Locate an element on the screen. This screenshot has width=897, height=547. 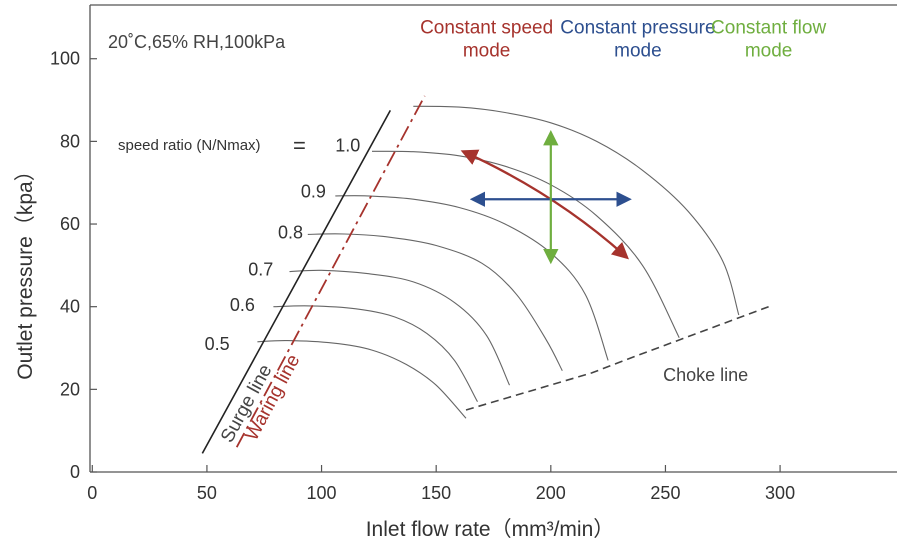
speed-ratio-value: 0.7 is located at coordinates (260, 270).